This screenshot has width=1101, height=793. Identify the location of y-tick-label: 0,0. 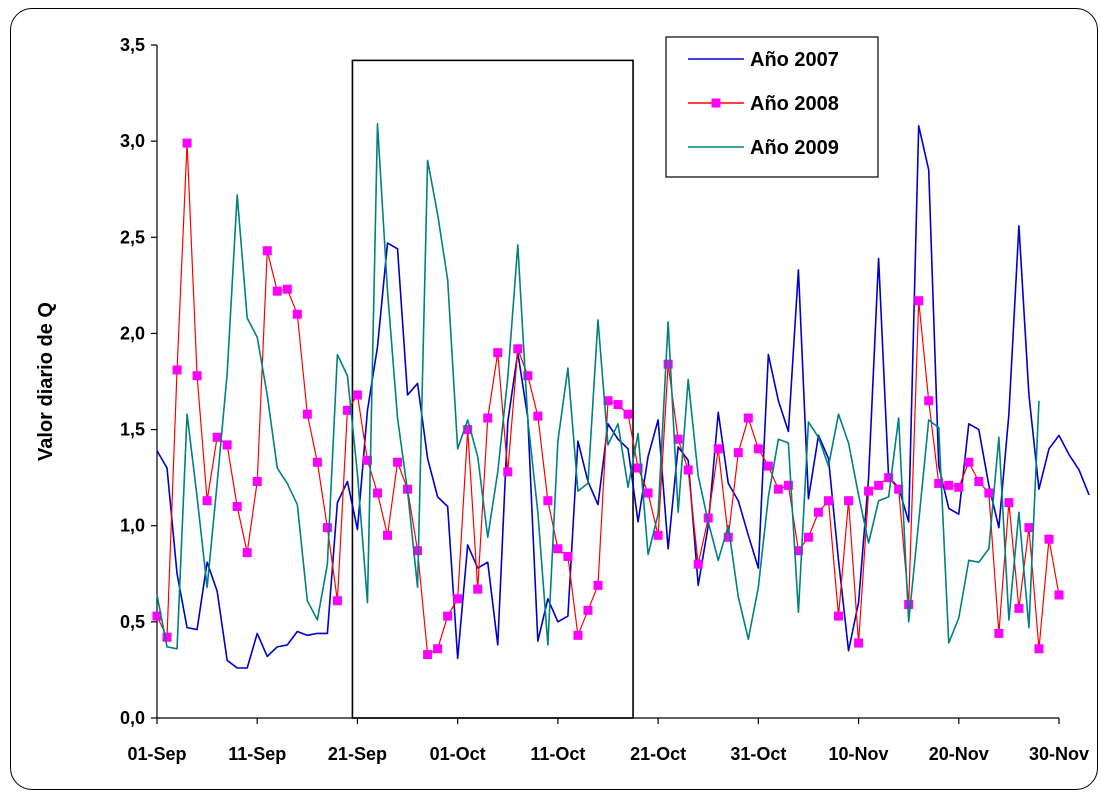
(132, 718).